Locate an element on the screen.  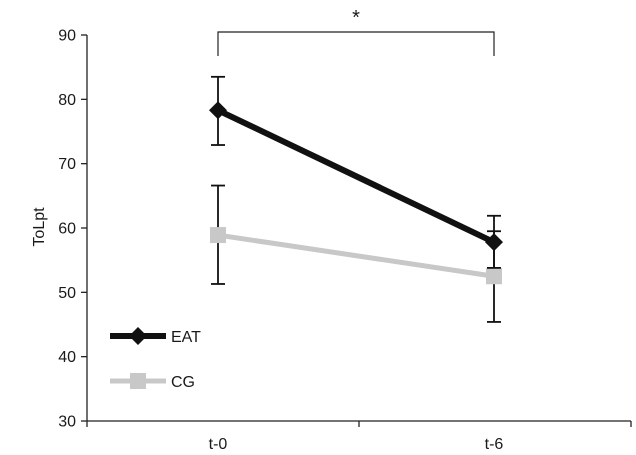
significance-bracket is located at coordinates (356, 43).